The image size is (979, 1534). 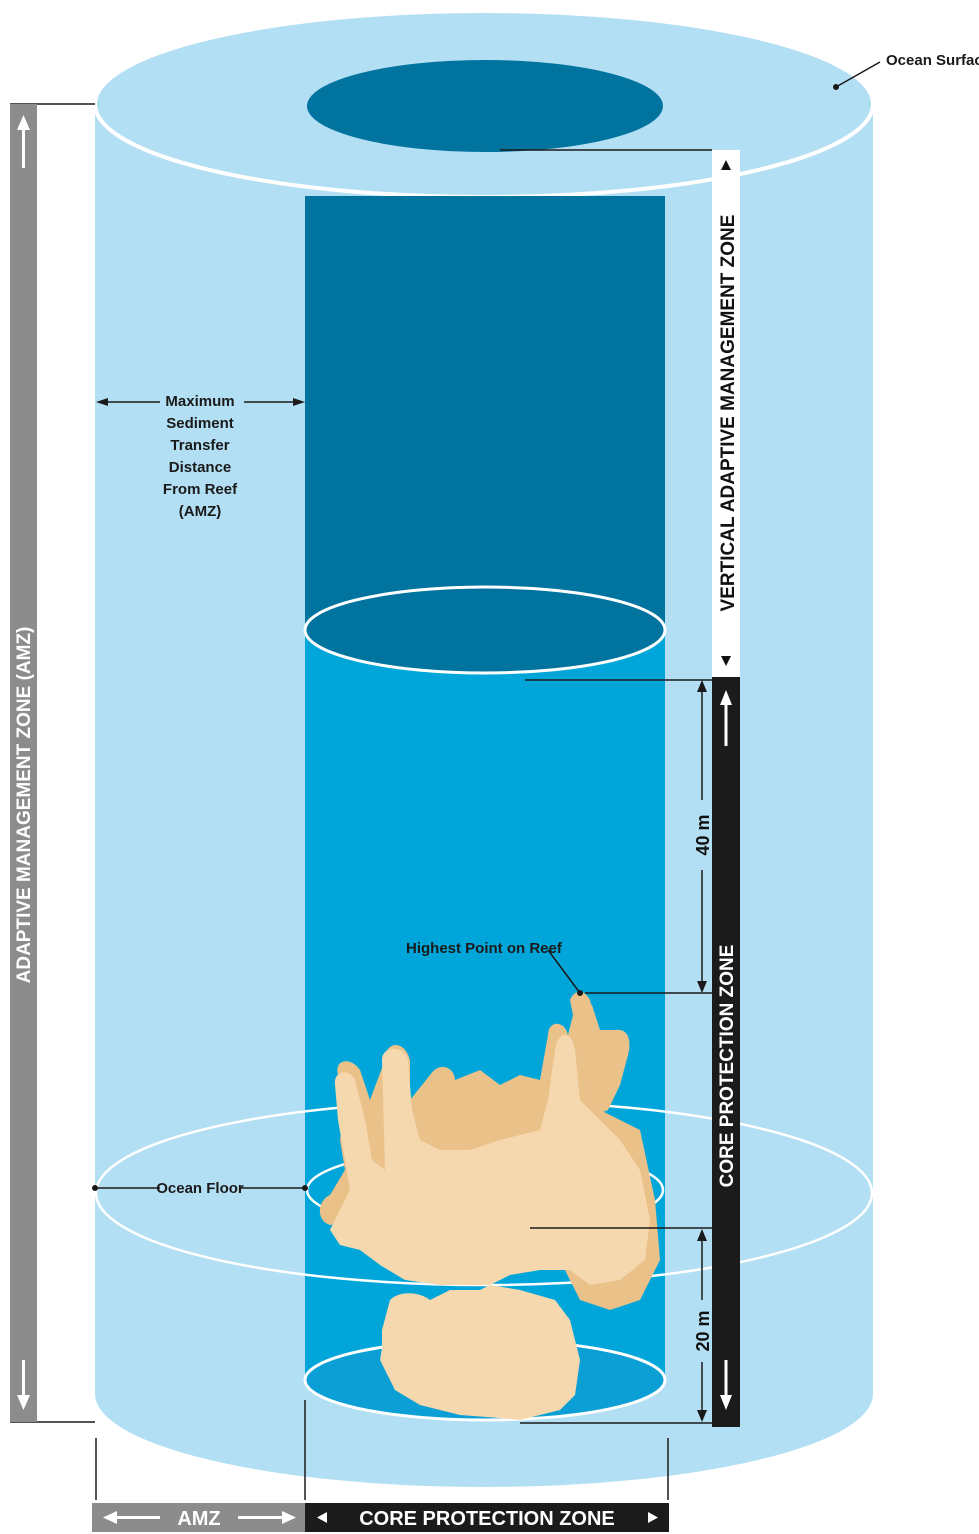 I want to click on left-amz-bar: ADAPTIVE MANAGEMENT ZONE (AMZ), so click(x=23, y=763).